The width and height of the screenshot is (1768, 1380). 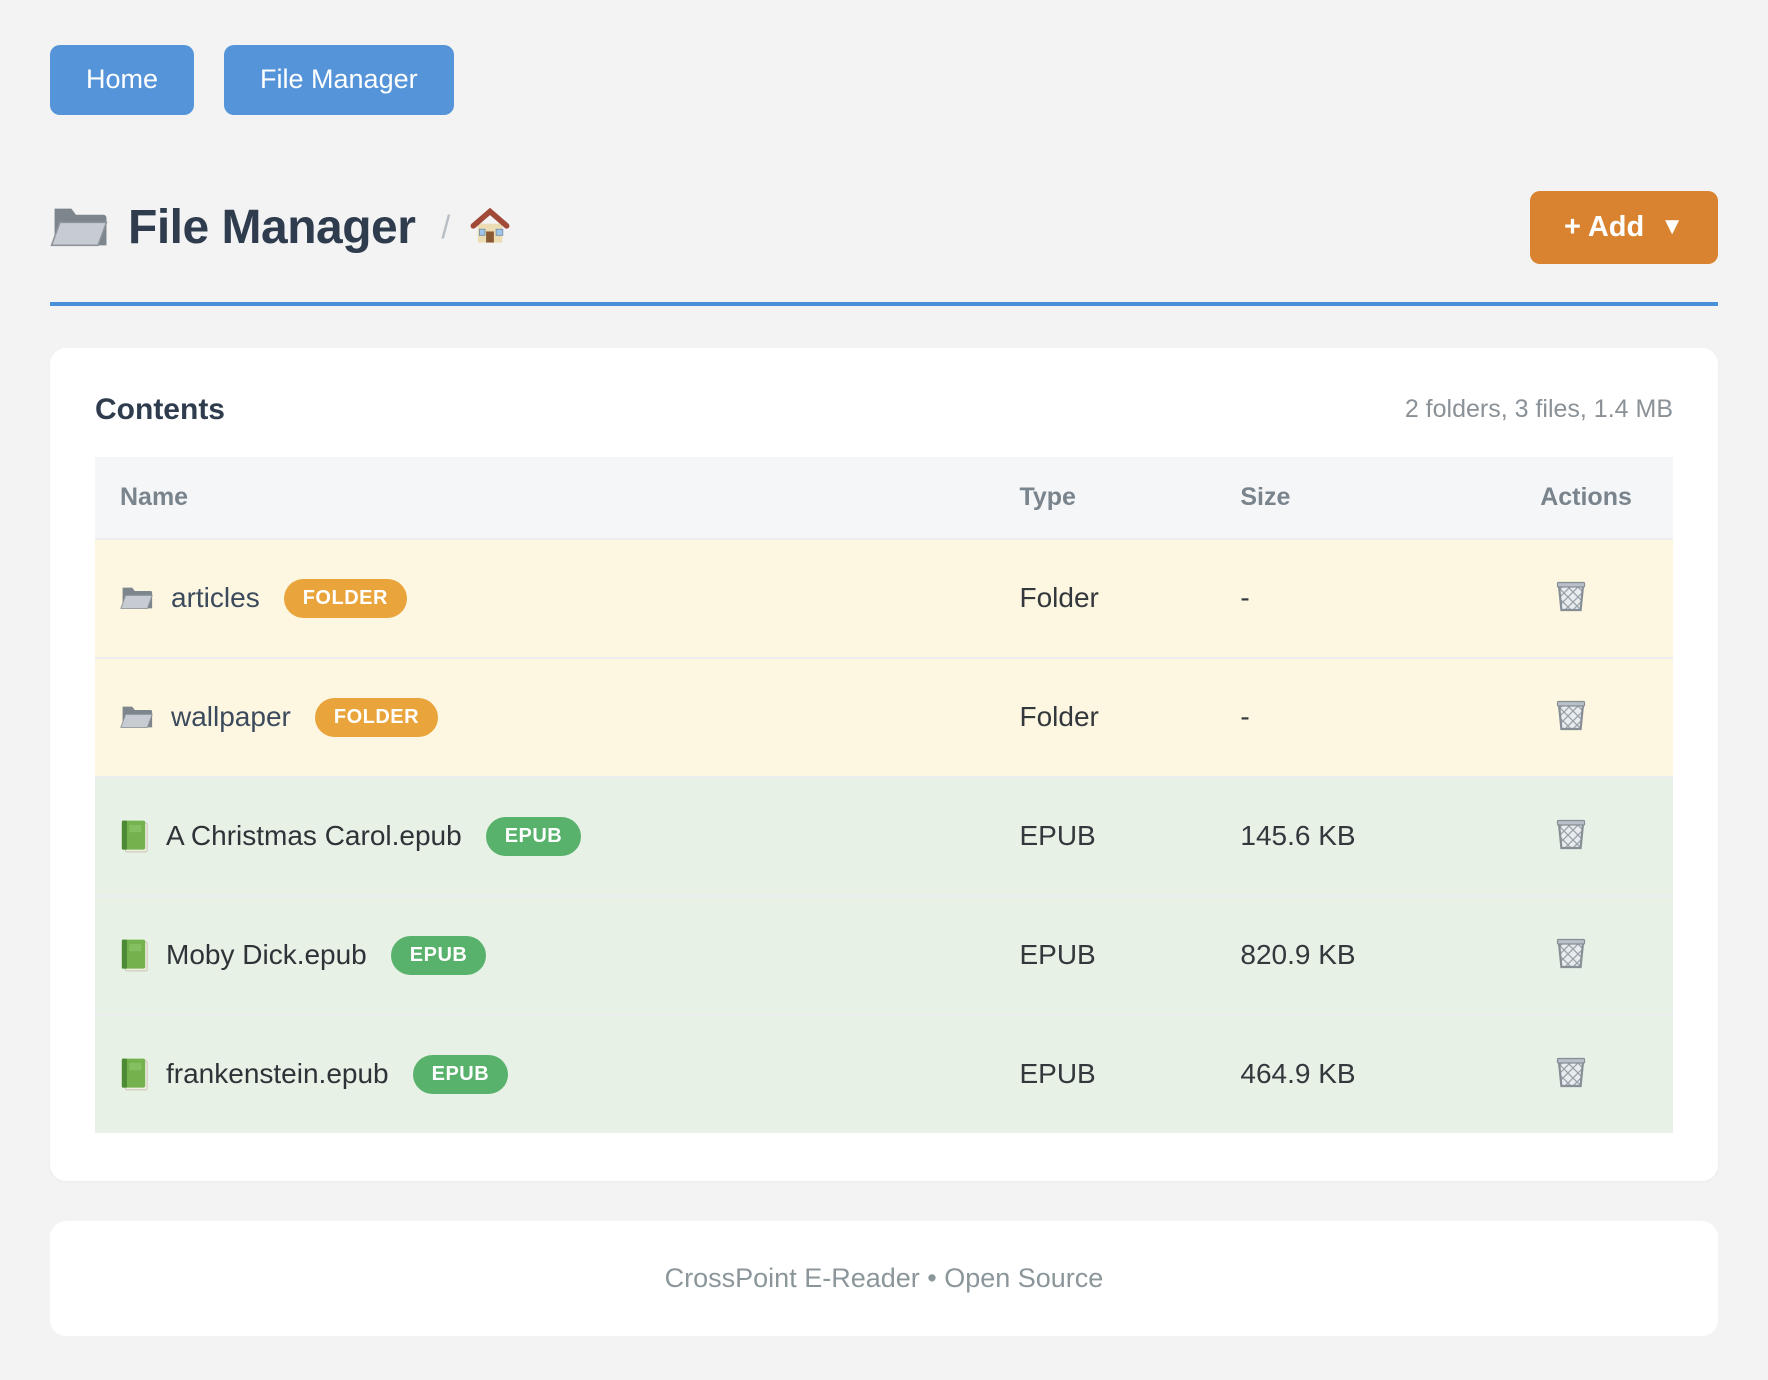 What do you see at coordinates (314, 836) in the screenshot?
I see `entry-name: A Christmas Carol.epub` at bounding box center [314, 836].